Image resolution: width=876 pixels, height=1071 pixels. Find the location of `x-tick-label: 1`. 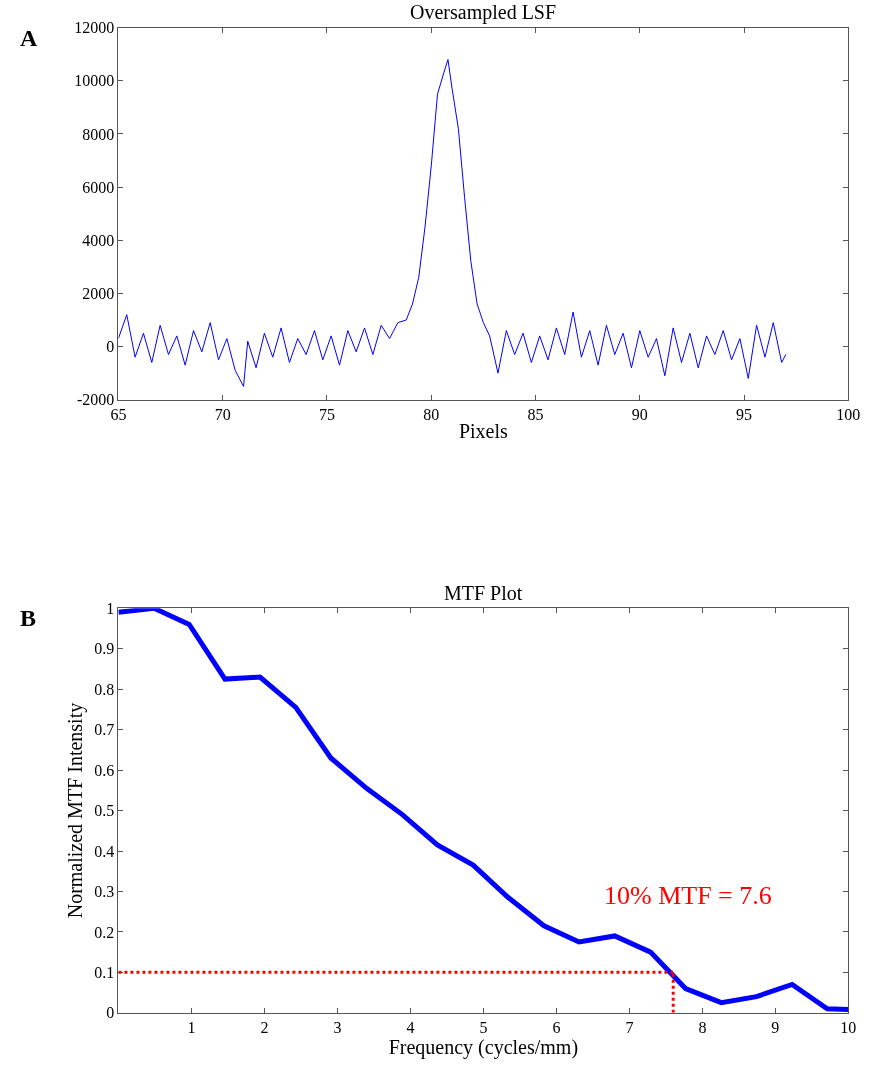

x-tick-label: 1 is located at coordinates (191, 1027).